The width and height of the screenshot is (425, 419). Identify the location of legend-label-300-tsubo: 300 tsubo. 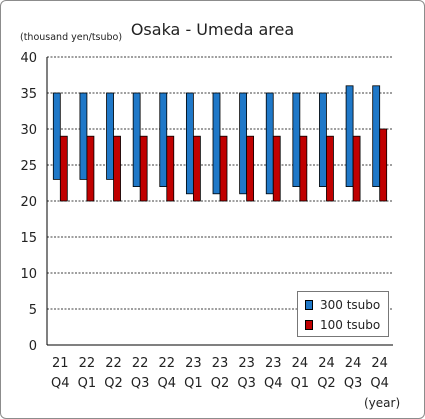
(350, 305).